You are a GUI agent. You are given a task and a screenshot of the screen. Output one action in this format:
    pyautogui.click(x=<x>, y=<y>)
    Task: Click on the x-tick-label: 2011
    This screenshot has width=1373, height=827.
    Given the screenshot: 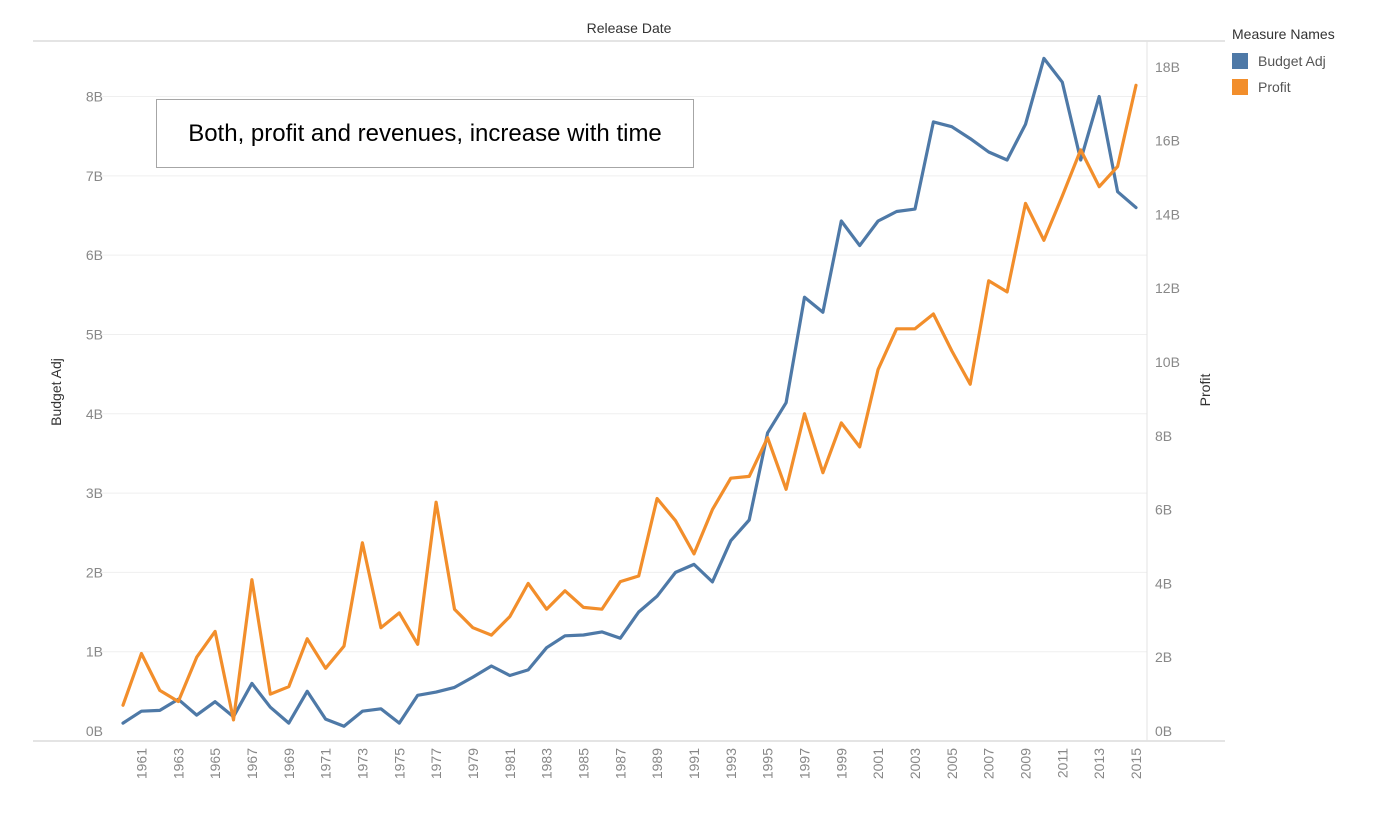 What is the action you would take?
    pyautogui.click(x=1062, y=763)
    